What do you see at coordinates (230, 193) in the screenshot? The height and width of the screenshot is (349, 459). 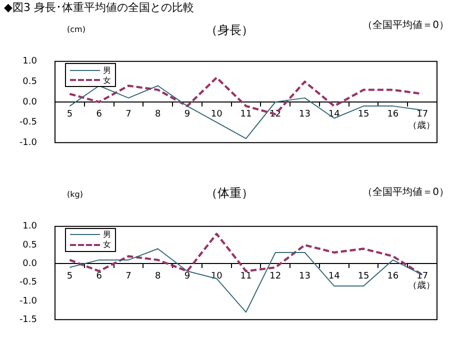 I see `chart-title: （体重）` at bounding box center [230, 193].